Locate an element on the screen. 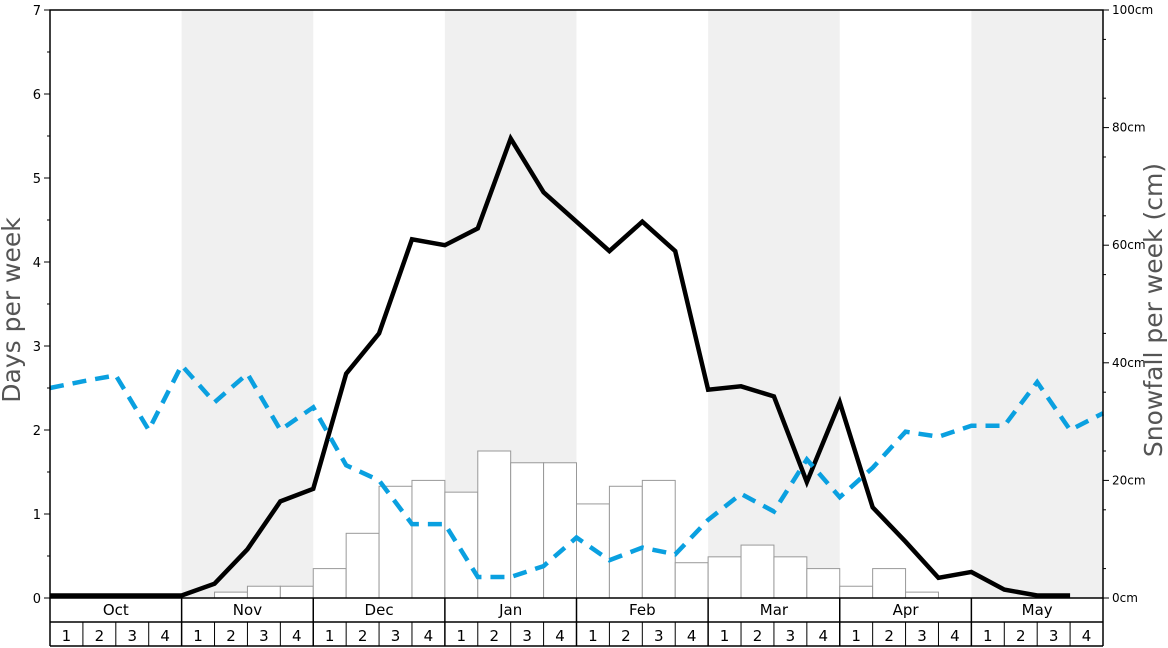 The height and width of the screenshot is (648, 1168). month-label: Feb is located at coordinates (642, 610).